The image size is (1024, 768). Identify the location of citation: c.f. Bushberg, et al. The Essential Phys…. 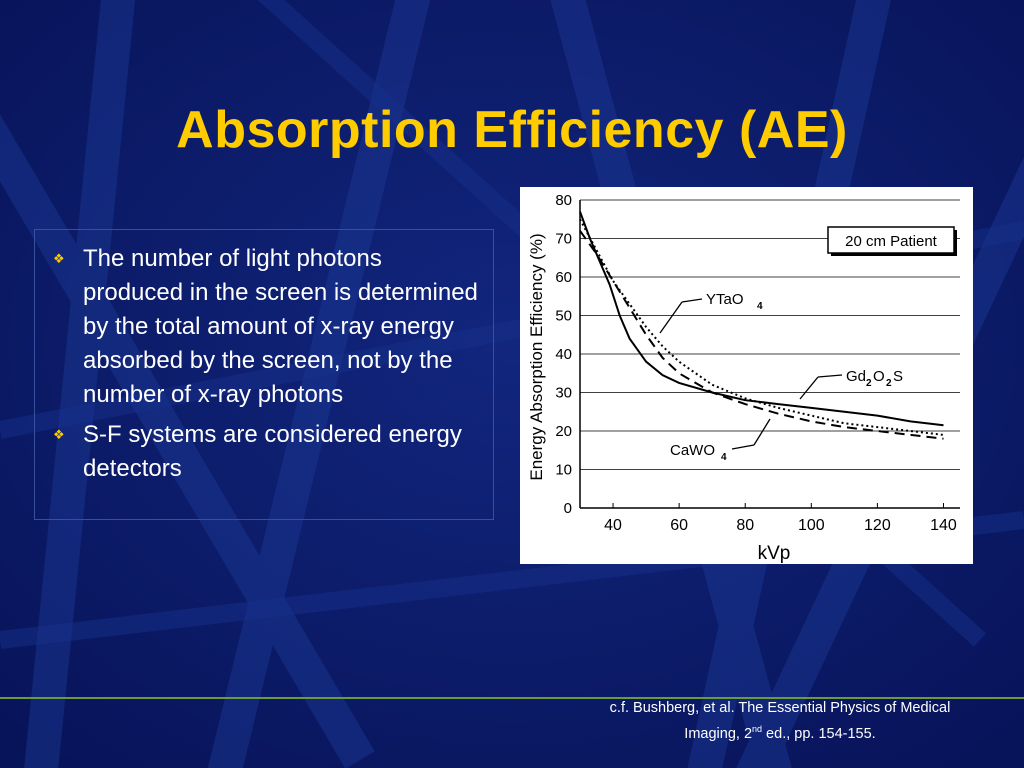
(780, 721).